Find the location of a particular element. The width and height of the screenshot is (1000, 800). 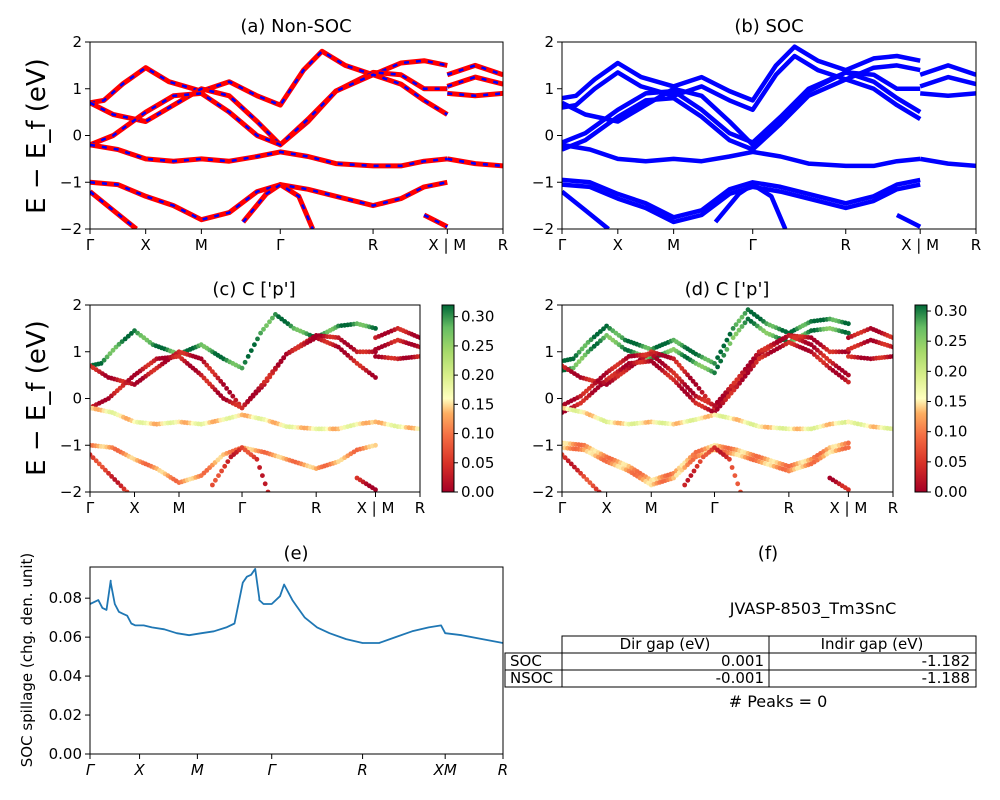

xtick-label: X is located at coordinates (618, 245).